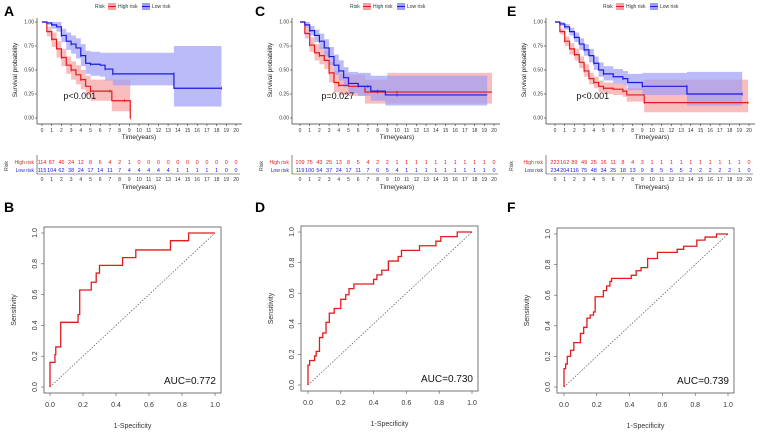 The height and width of the screenshot is (436, 760). What do you see at coordinates (329, 131) in the screenshot?
I see `x-tick-label: 3` at bounding box center [329, 131].